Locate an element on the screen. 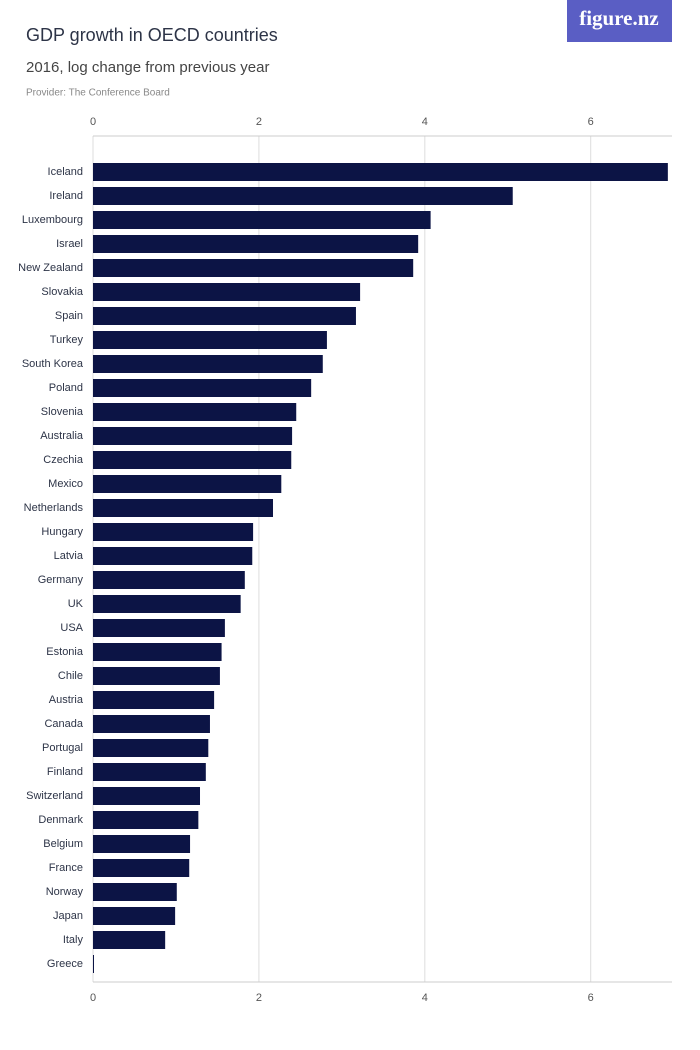  y-tick-label: Spain is located at coordinates (69, 316).